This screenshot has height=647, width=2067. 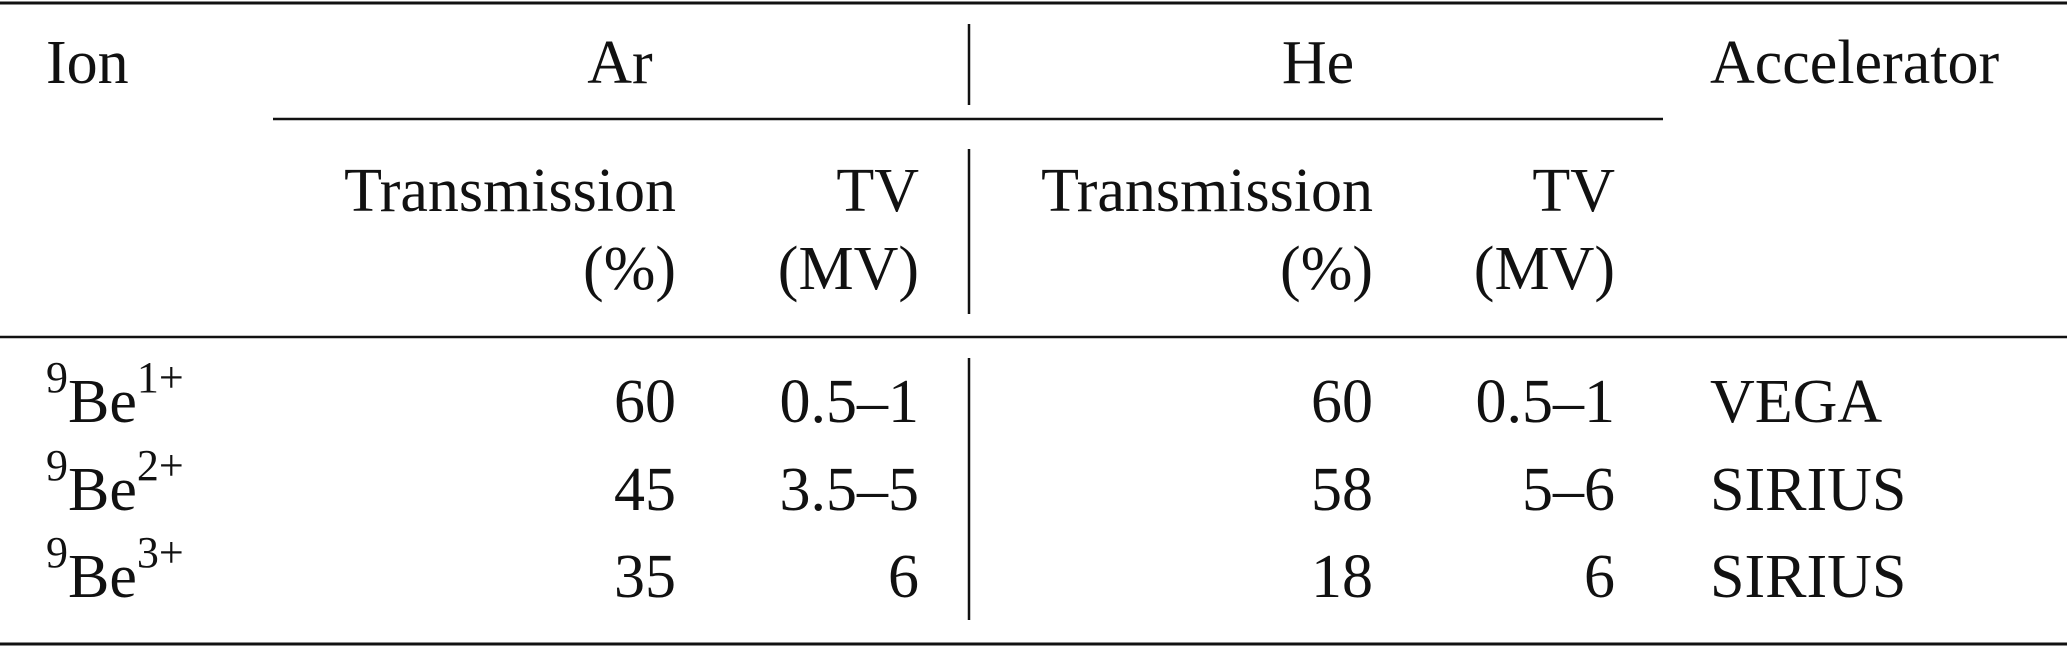 I want to click on cell: 58, so click(x=1342, y=490).